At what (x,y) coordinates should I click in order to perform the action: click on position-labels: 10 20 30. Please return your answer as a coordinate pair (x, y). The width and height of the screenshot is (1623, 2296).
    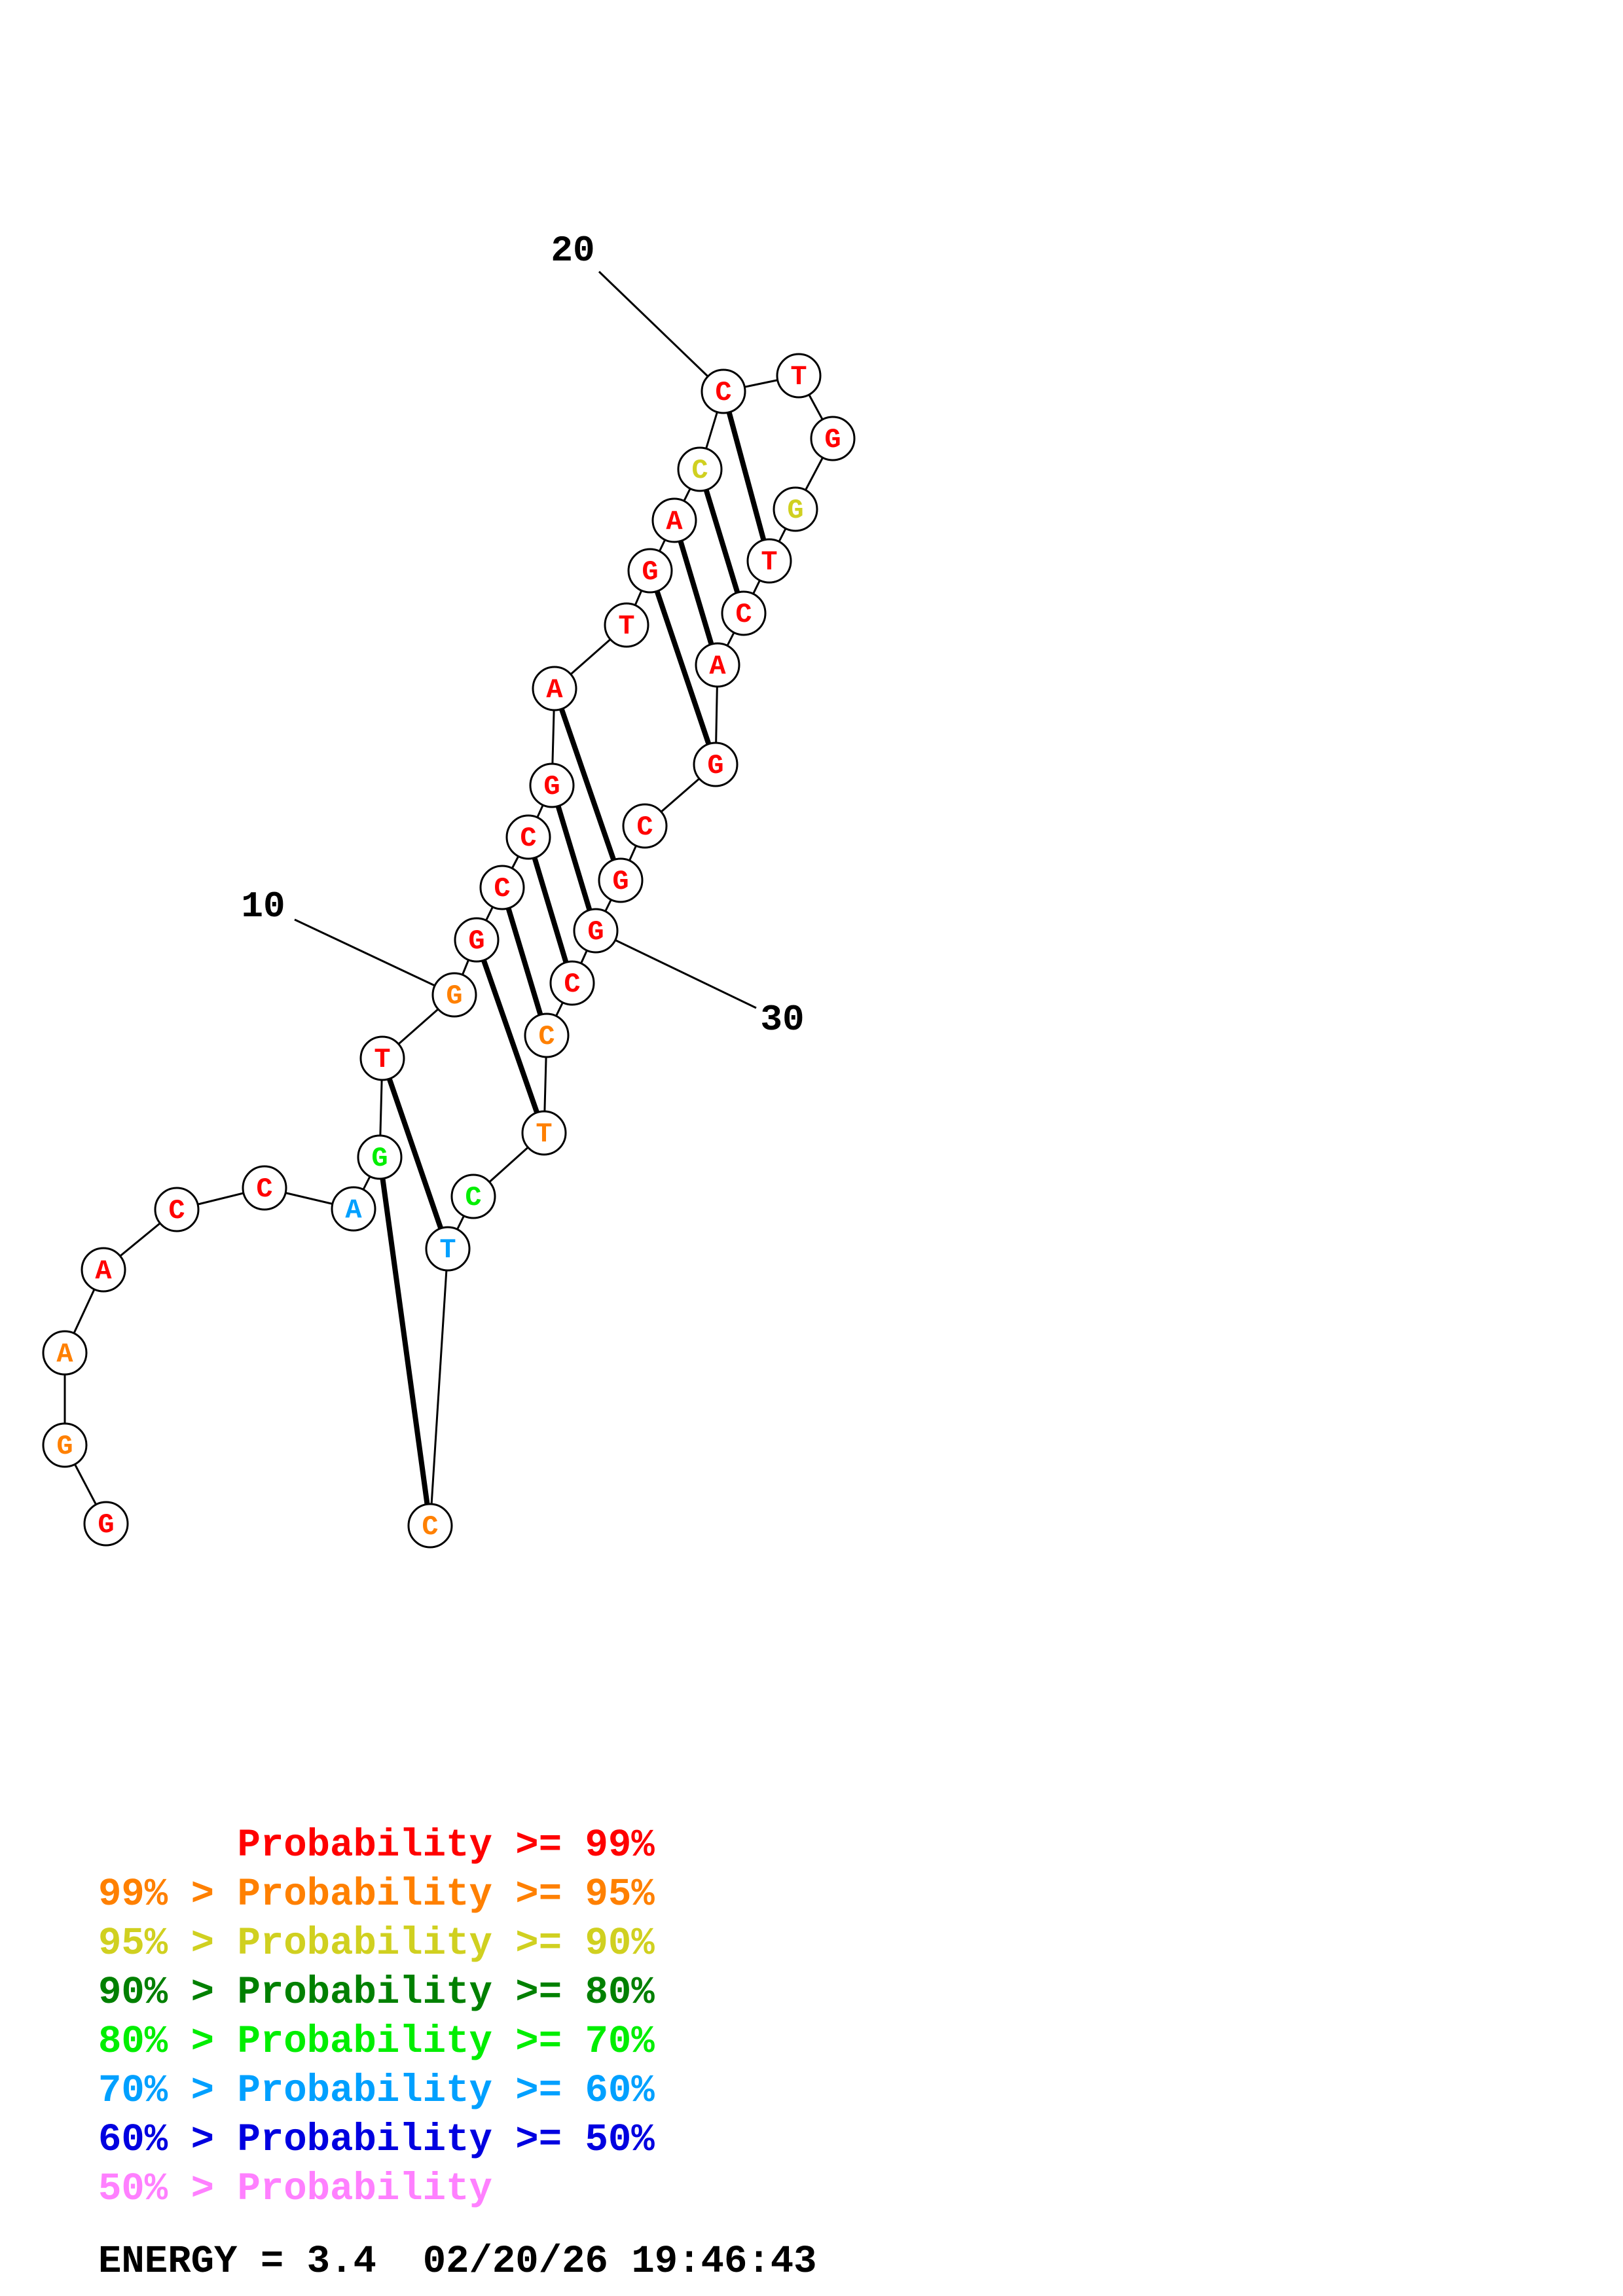
    Looking at the image, I should click on (522, 635).